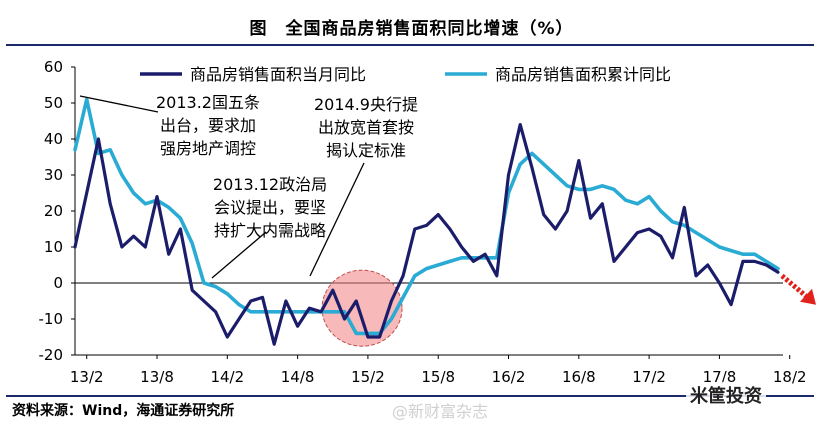 The height and width of the screenshot is (429, 823). What do you see at coordinates (411, 29) in the screenshot?
I see `chart-title: 图 全国商品房销售面积同比增速（%）` at bounding box center [411, 29].